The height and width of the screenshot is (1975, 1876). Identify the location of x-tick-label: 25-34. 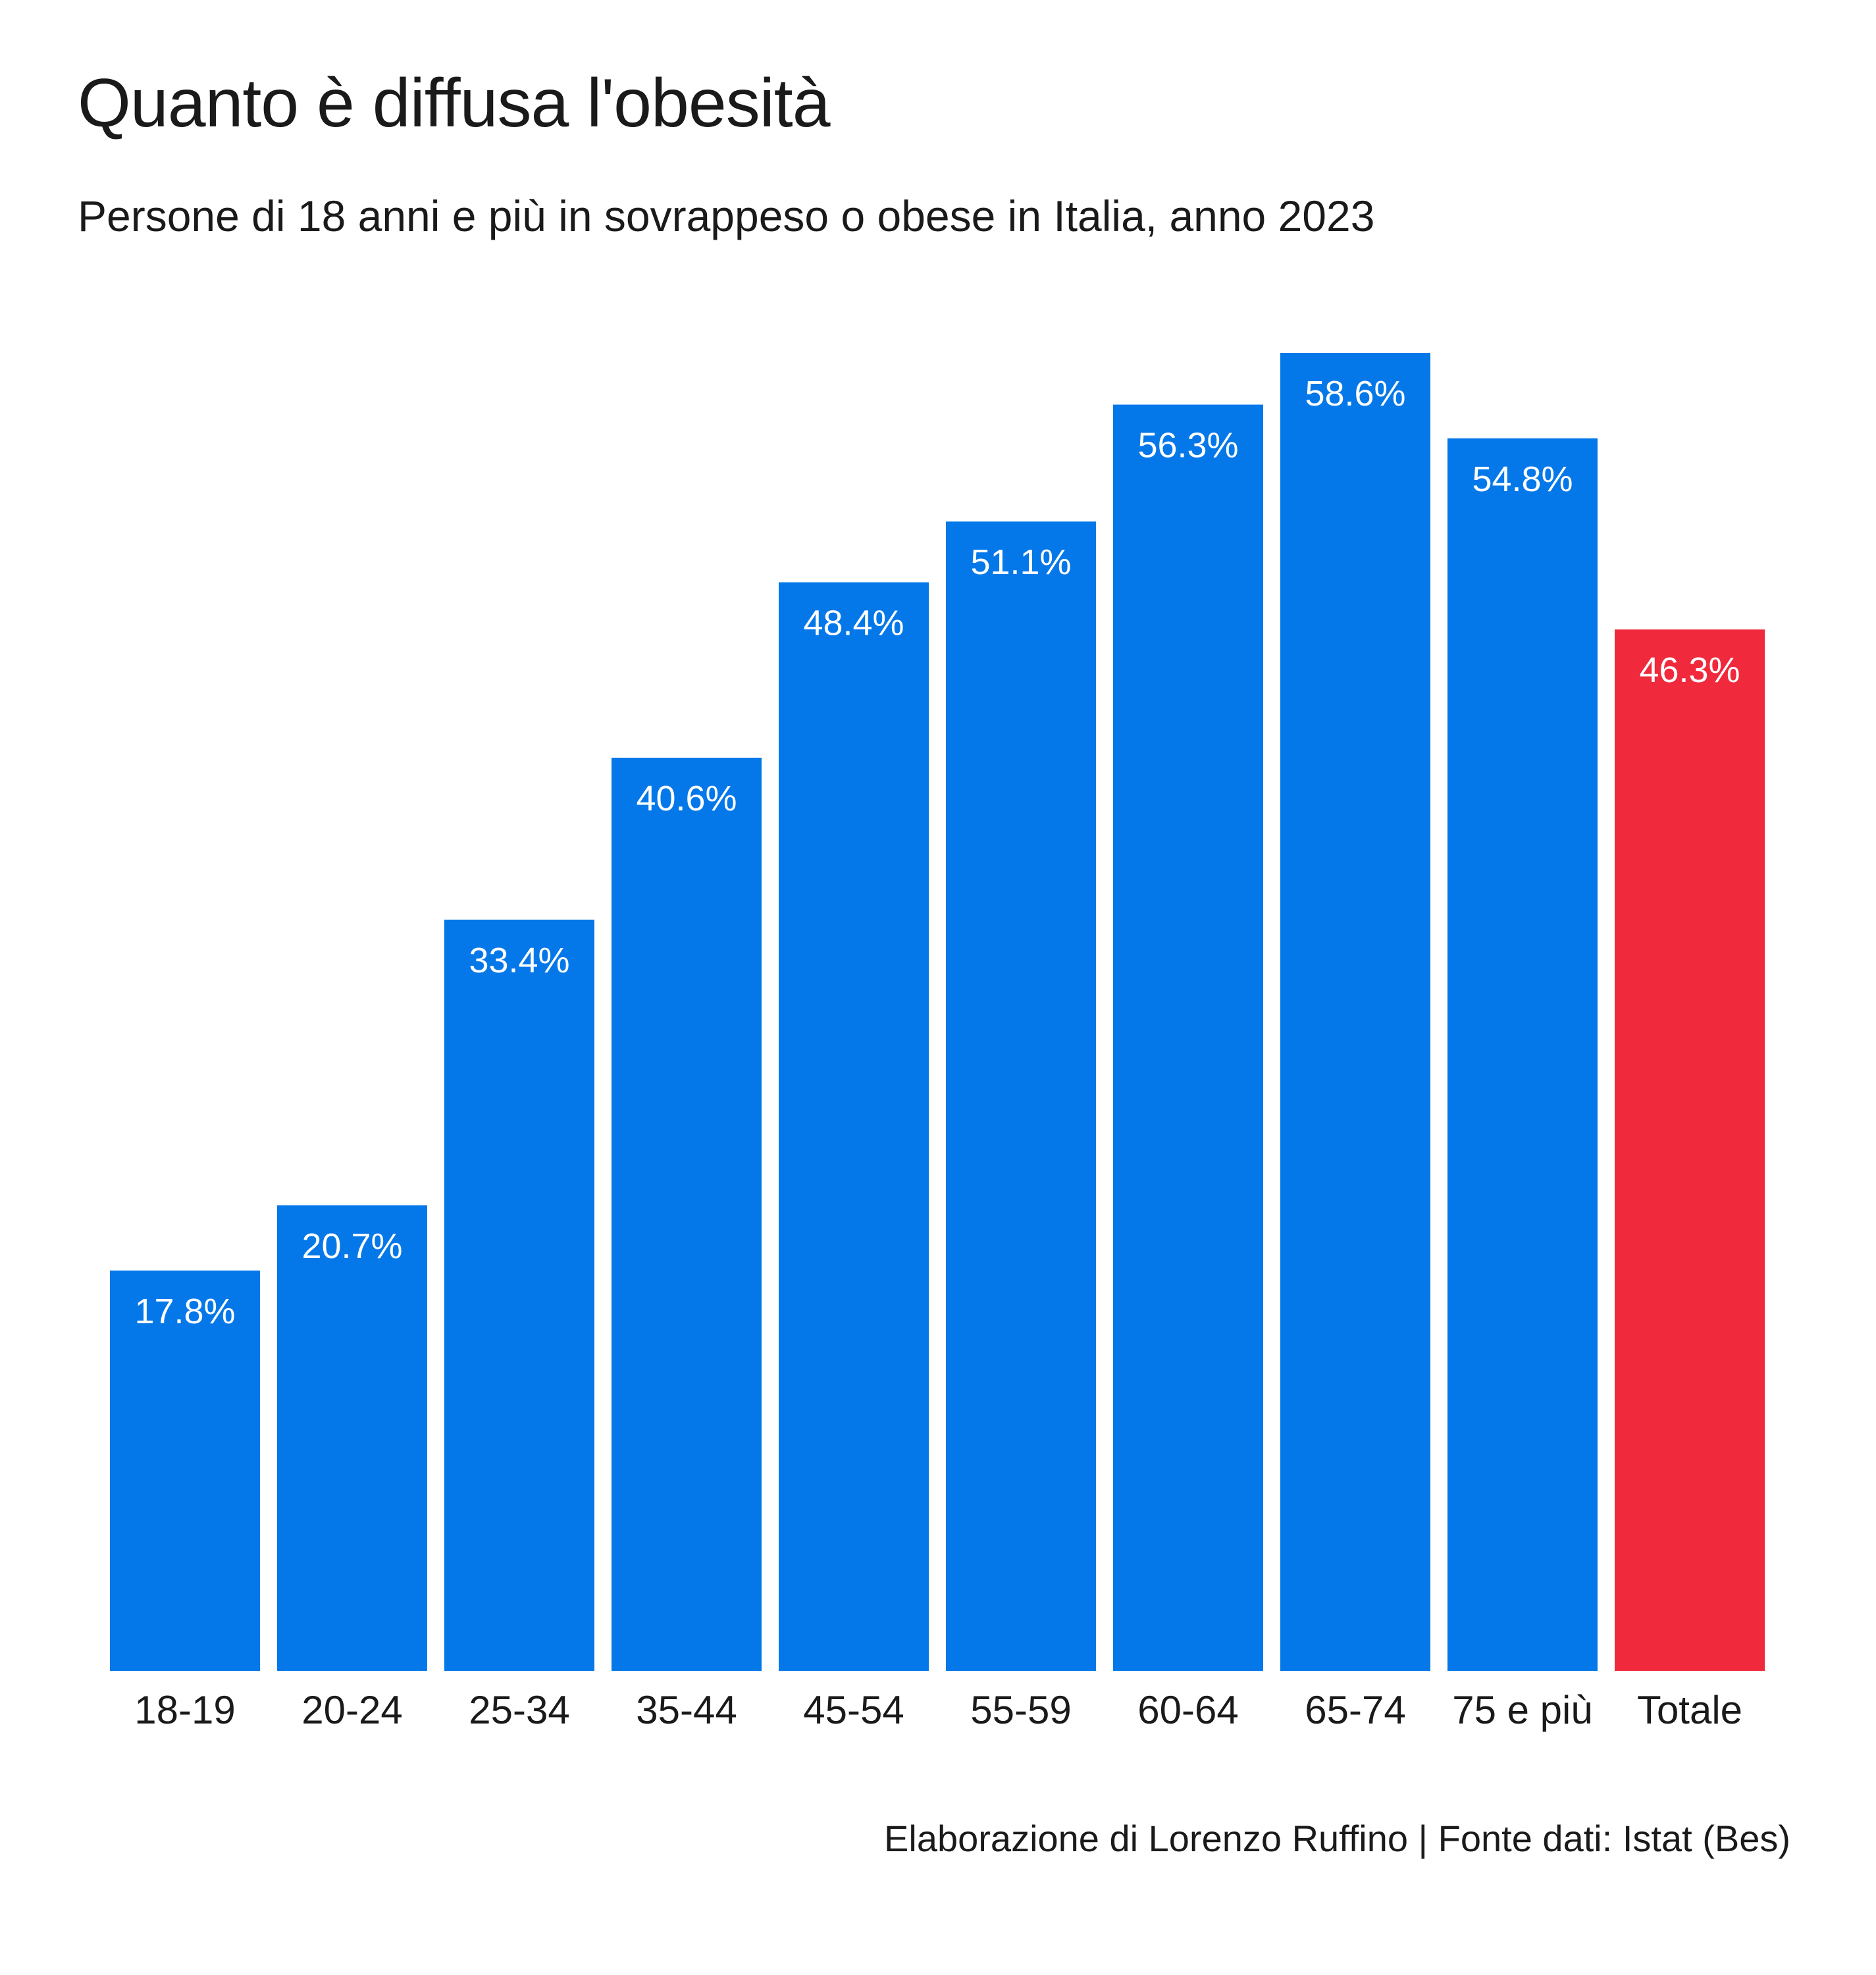
(519, 1710).